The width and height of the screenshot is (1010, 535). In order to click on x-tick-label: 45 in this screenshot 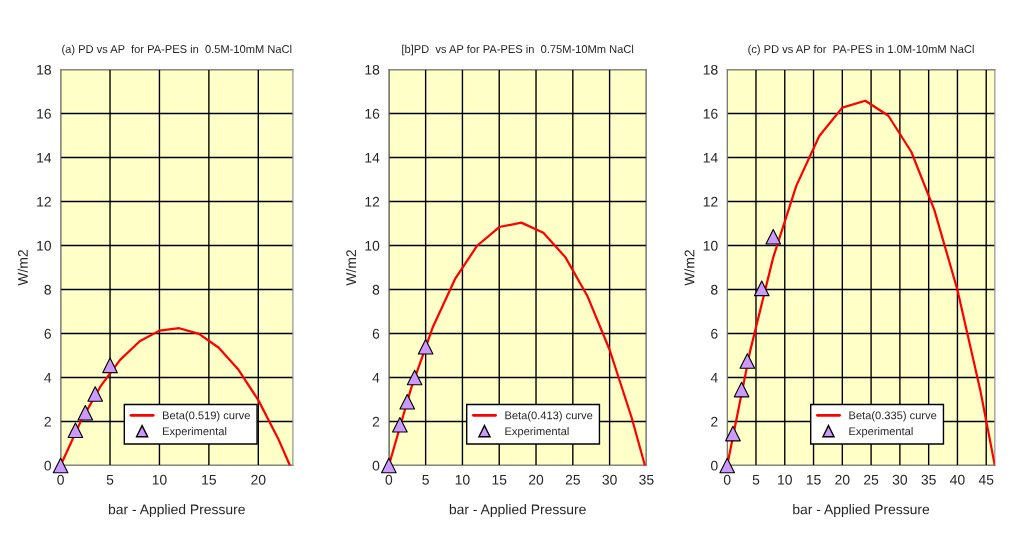, I will do `click(986, 479)`.